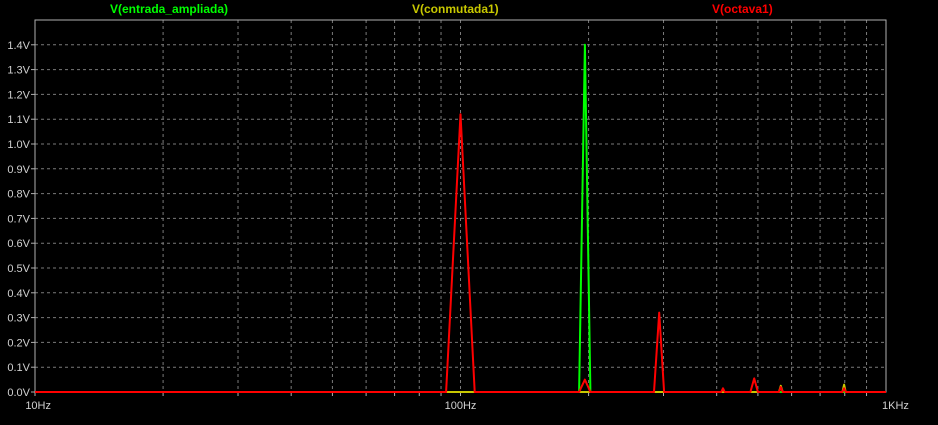 This screenshot has width=938, height=425. Describe the element at coordinates (18, 393) in the screenshot. I see `y-tick-label: 0.0V` at that location.